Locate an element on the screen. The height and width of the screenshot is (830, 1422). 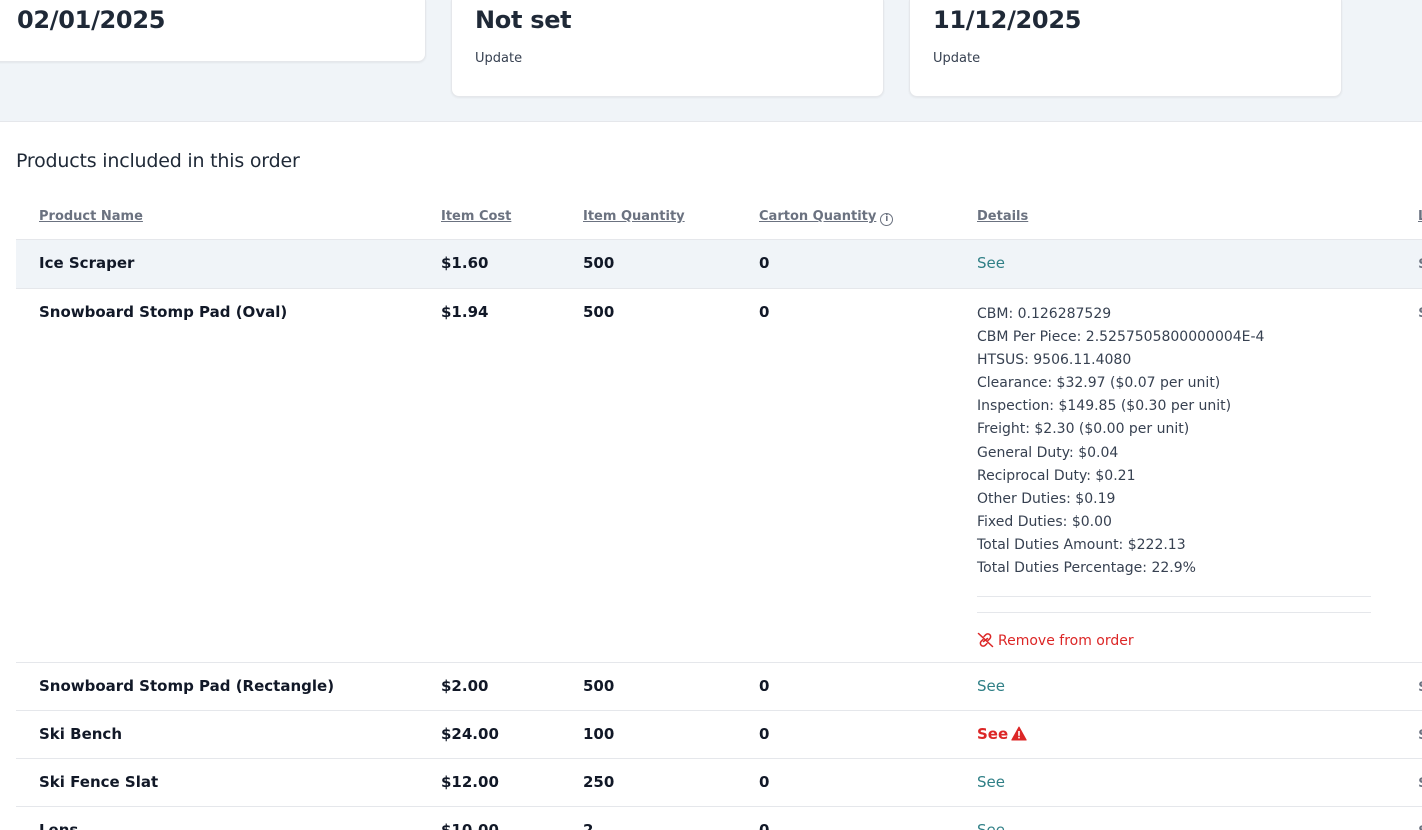
product-name: Ice Scraper is located at coordinates (87, 263).